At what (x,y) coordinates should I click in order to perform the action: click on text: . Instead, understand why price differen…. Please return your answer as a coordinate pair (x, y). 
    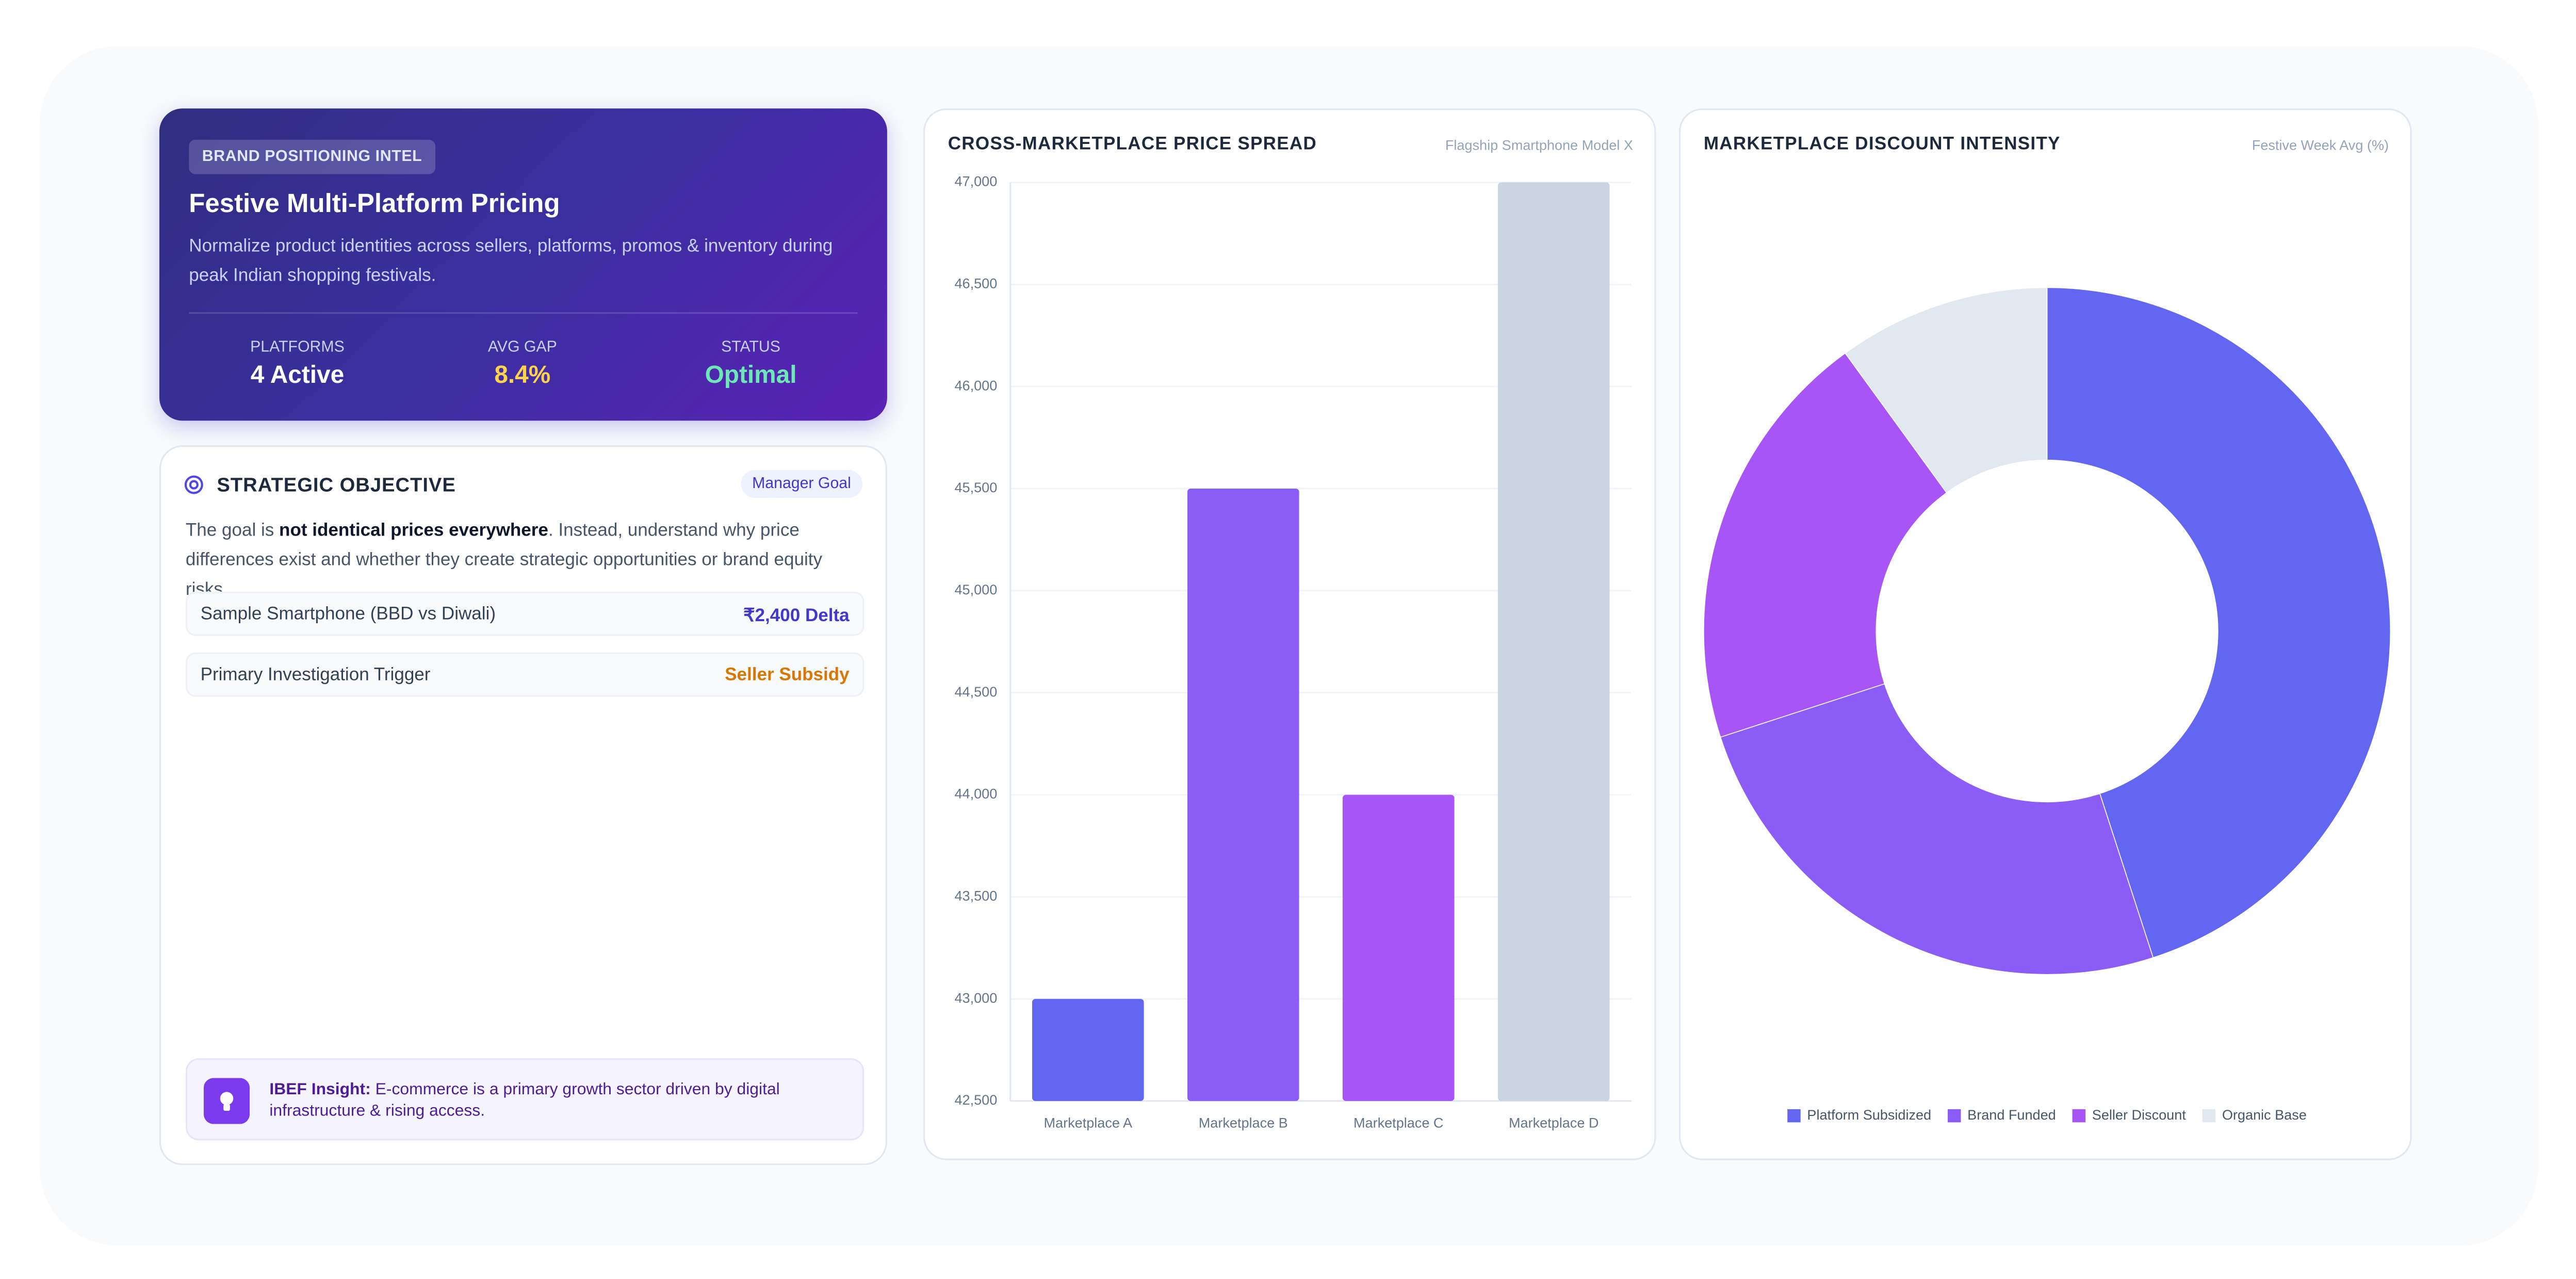
    Looking at the image, I should click on (504, 560).